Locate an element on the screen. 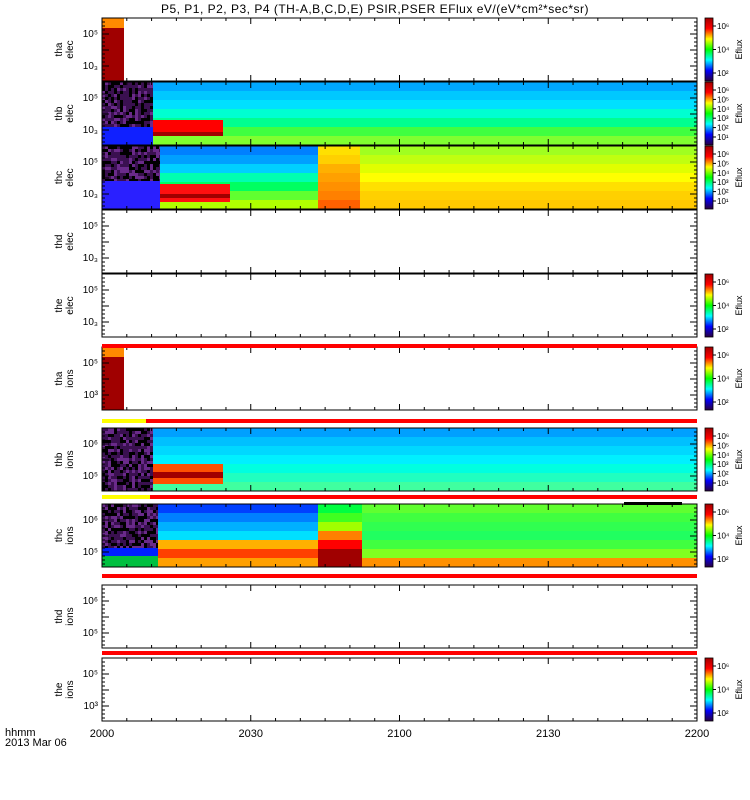 This screenshot has width=750, height=800. colorbar-tick-label: 10⁶ is located at coordinates (723, 90).